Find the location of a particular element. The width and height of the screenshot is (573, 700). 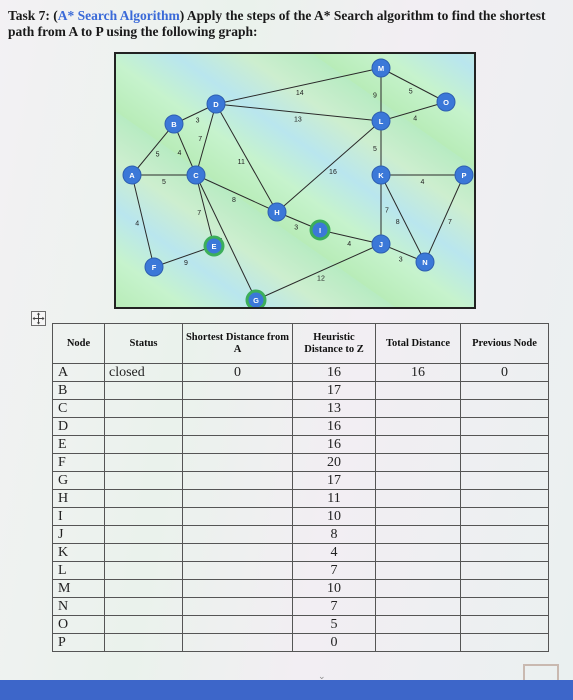

cell-node: M is located at coordinates (78, 588).